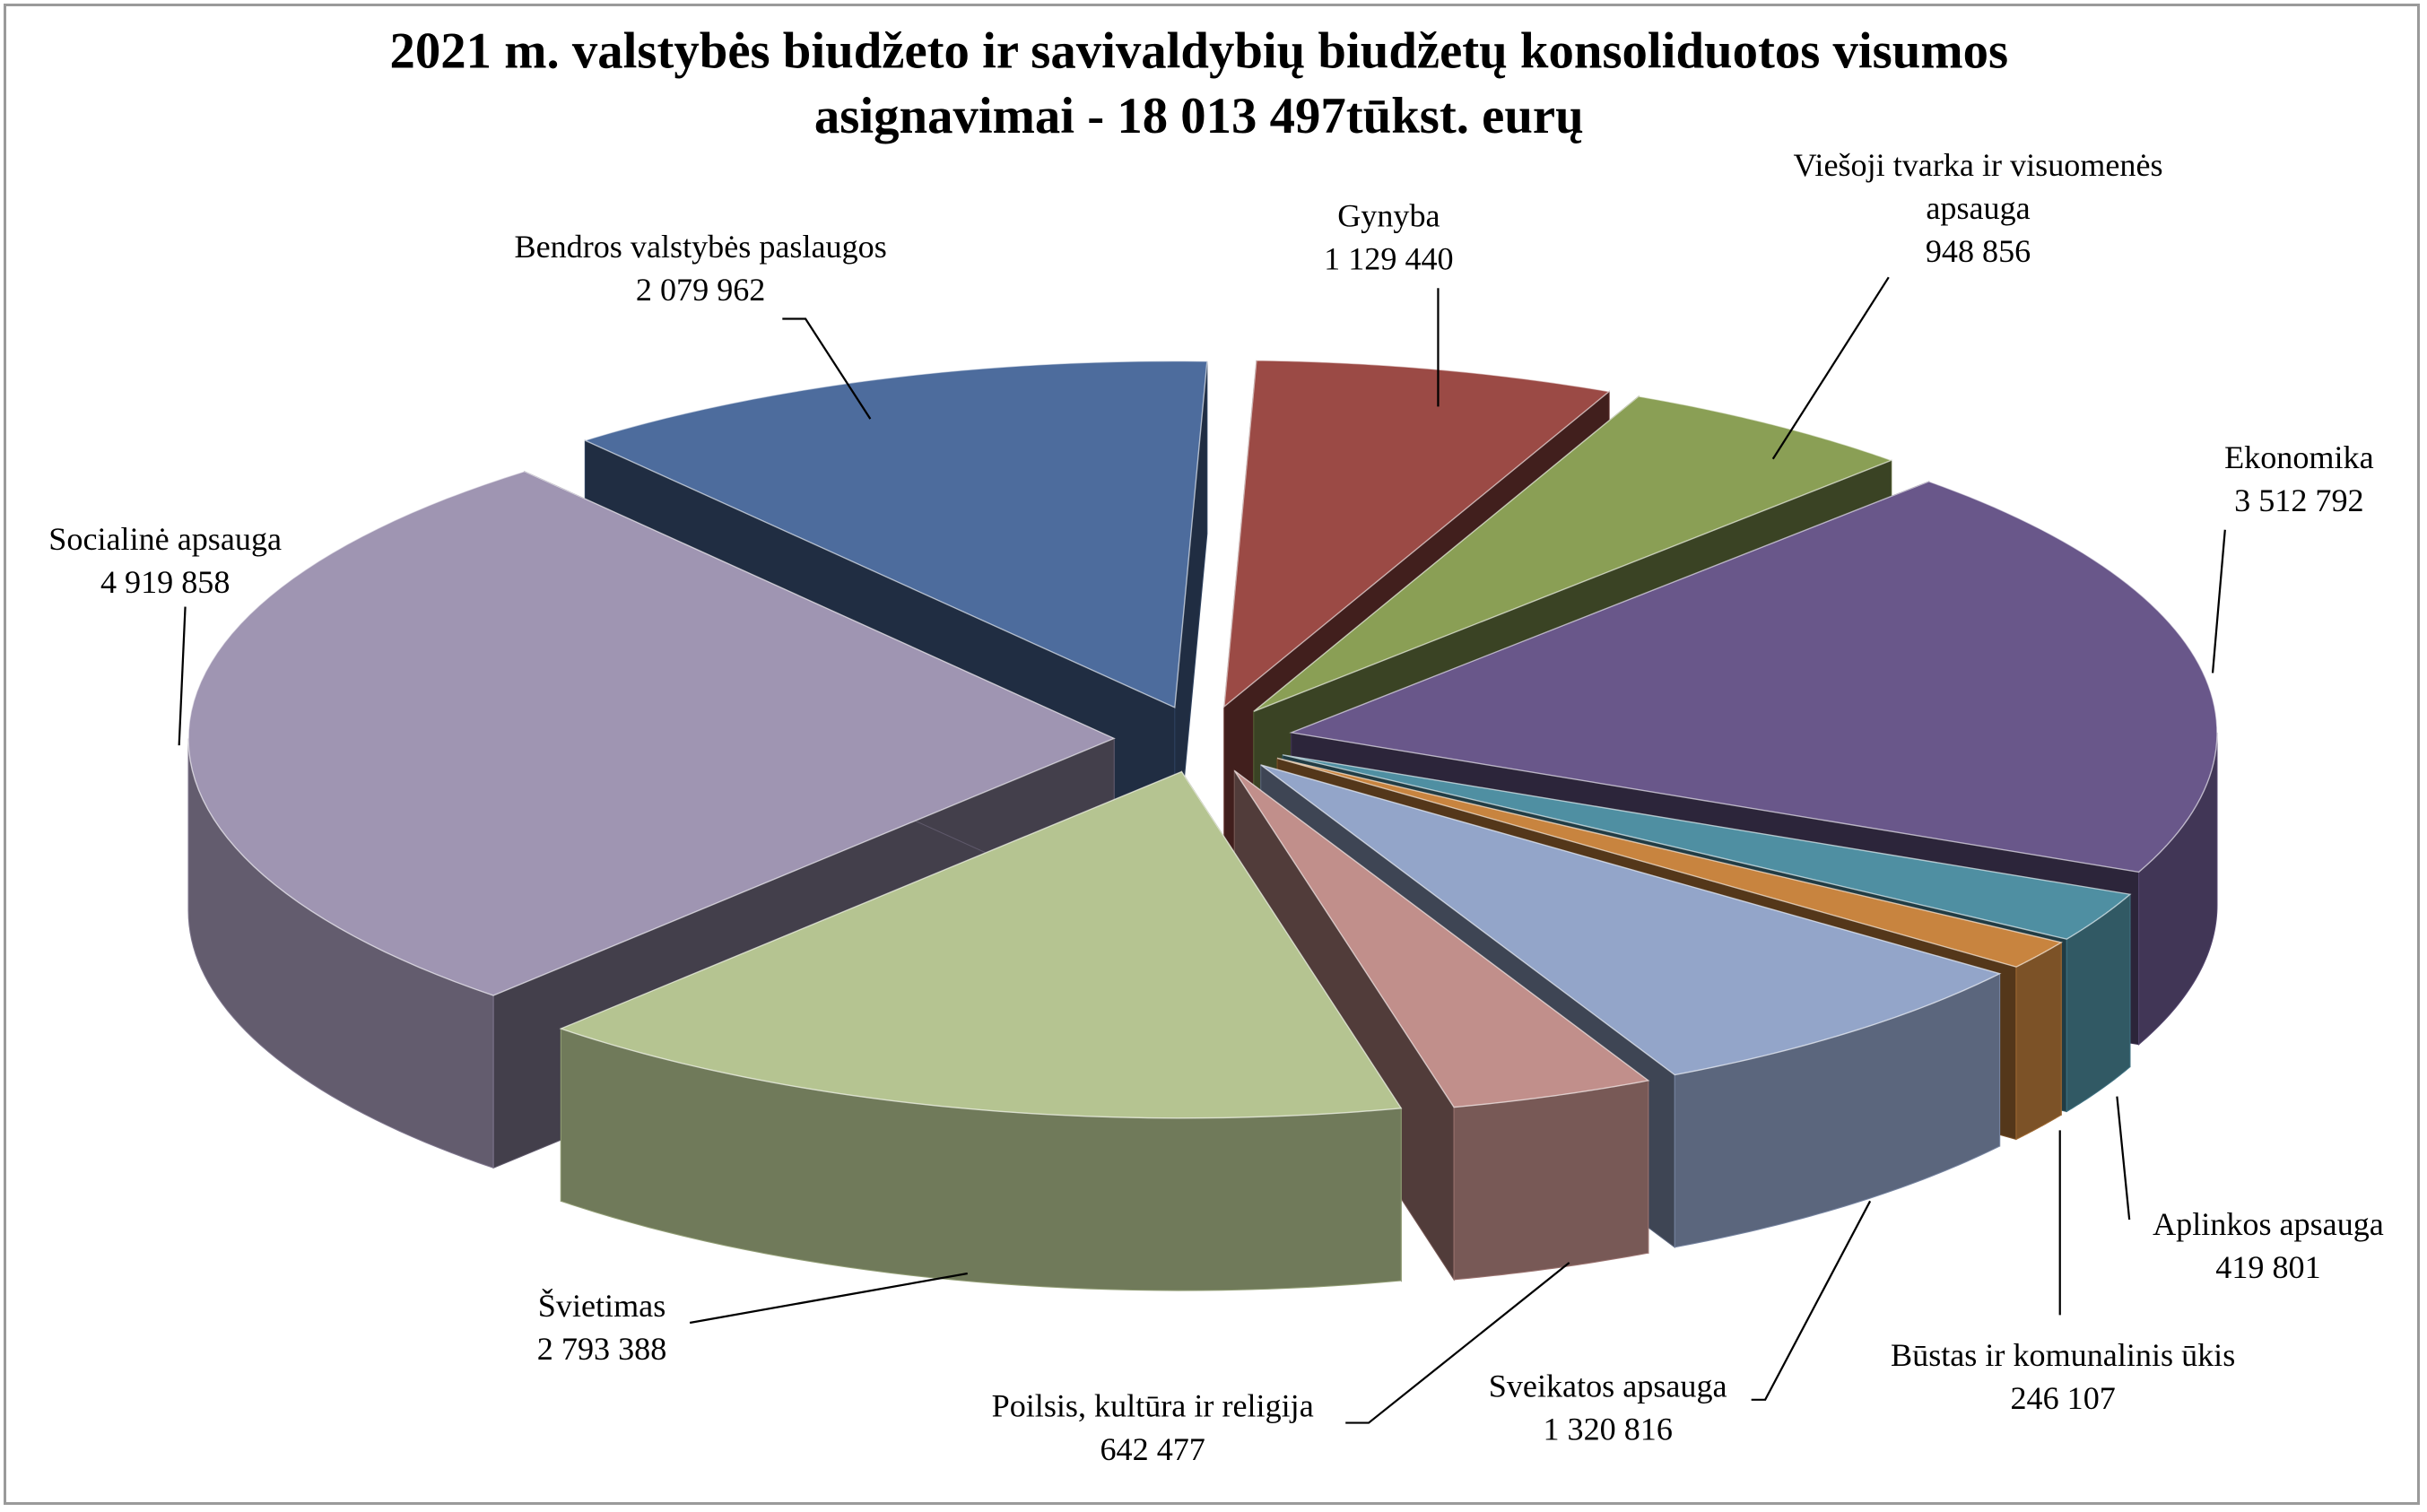  Describe the element at coordinates (2267, 1267) in the screenshot. I see `value-label: 419 801` at that location.